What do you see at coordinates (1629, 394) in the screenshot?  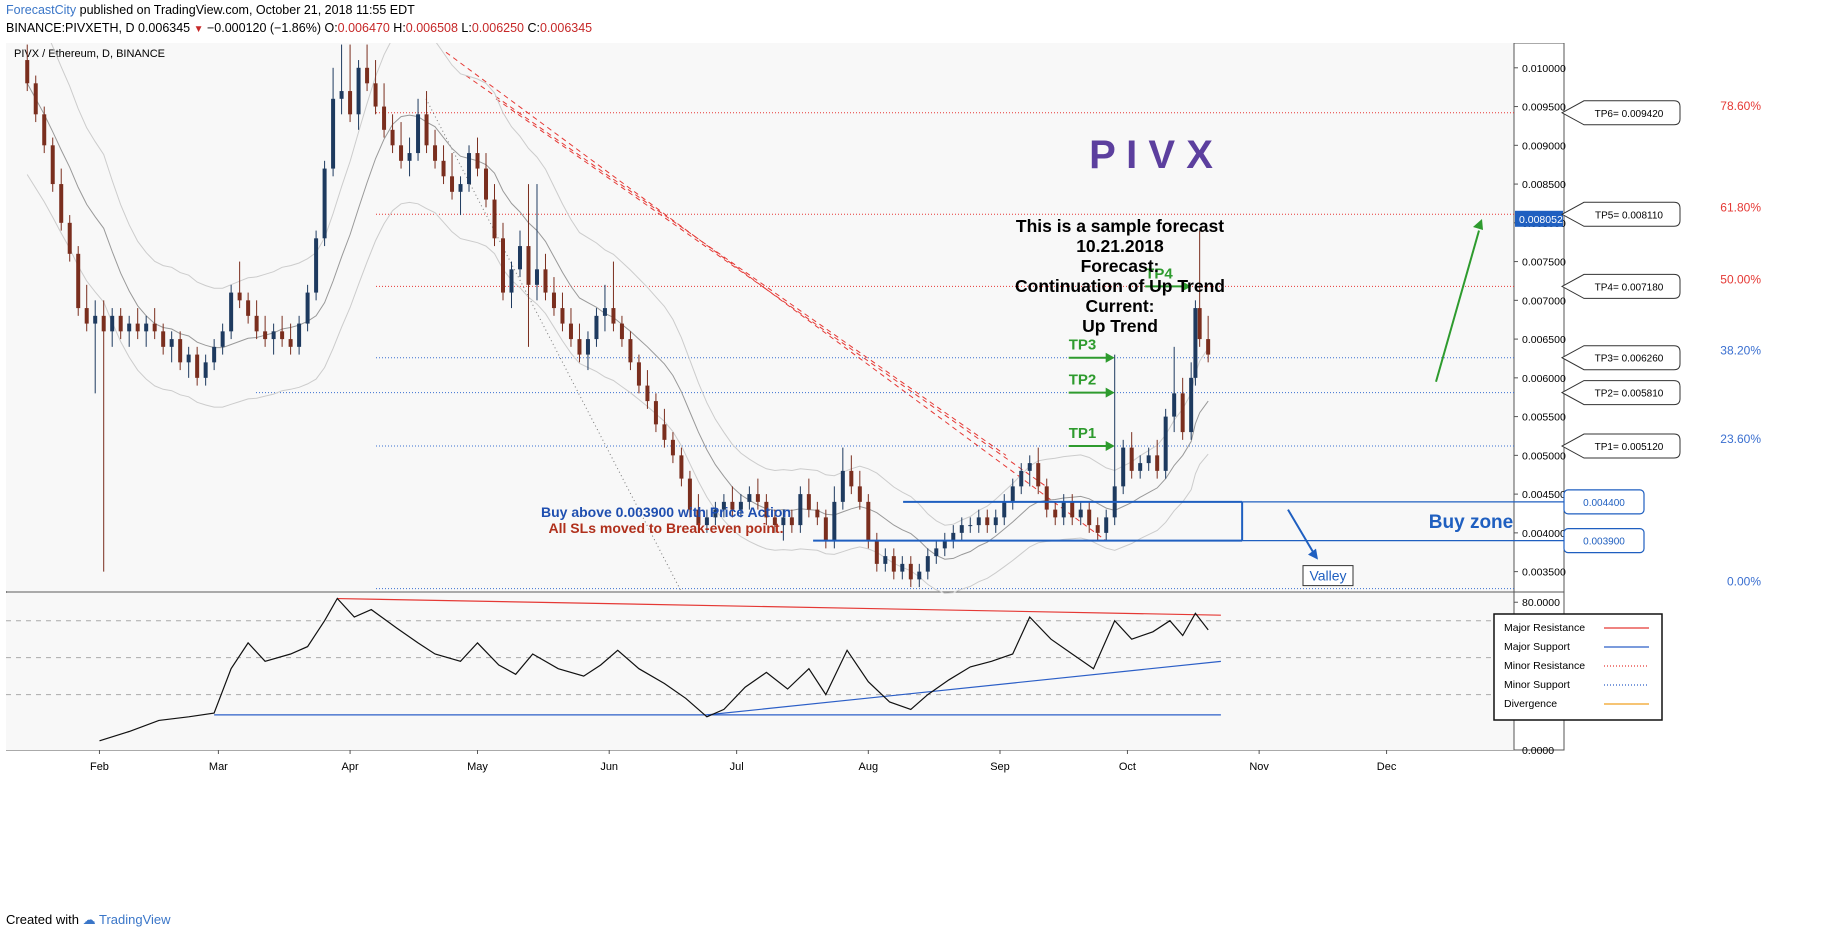 I see `tp-box-label: TP2= 0.005810` at bounding box center [1629, 394].